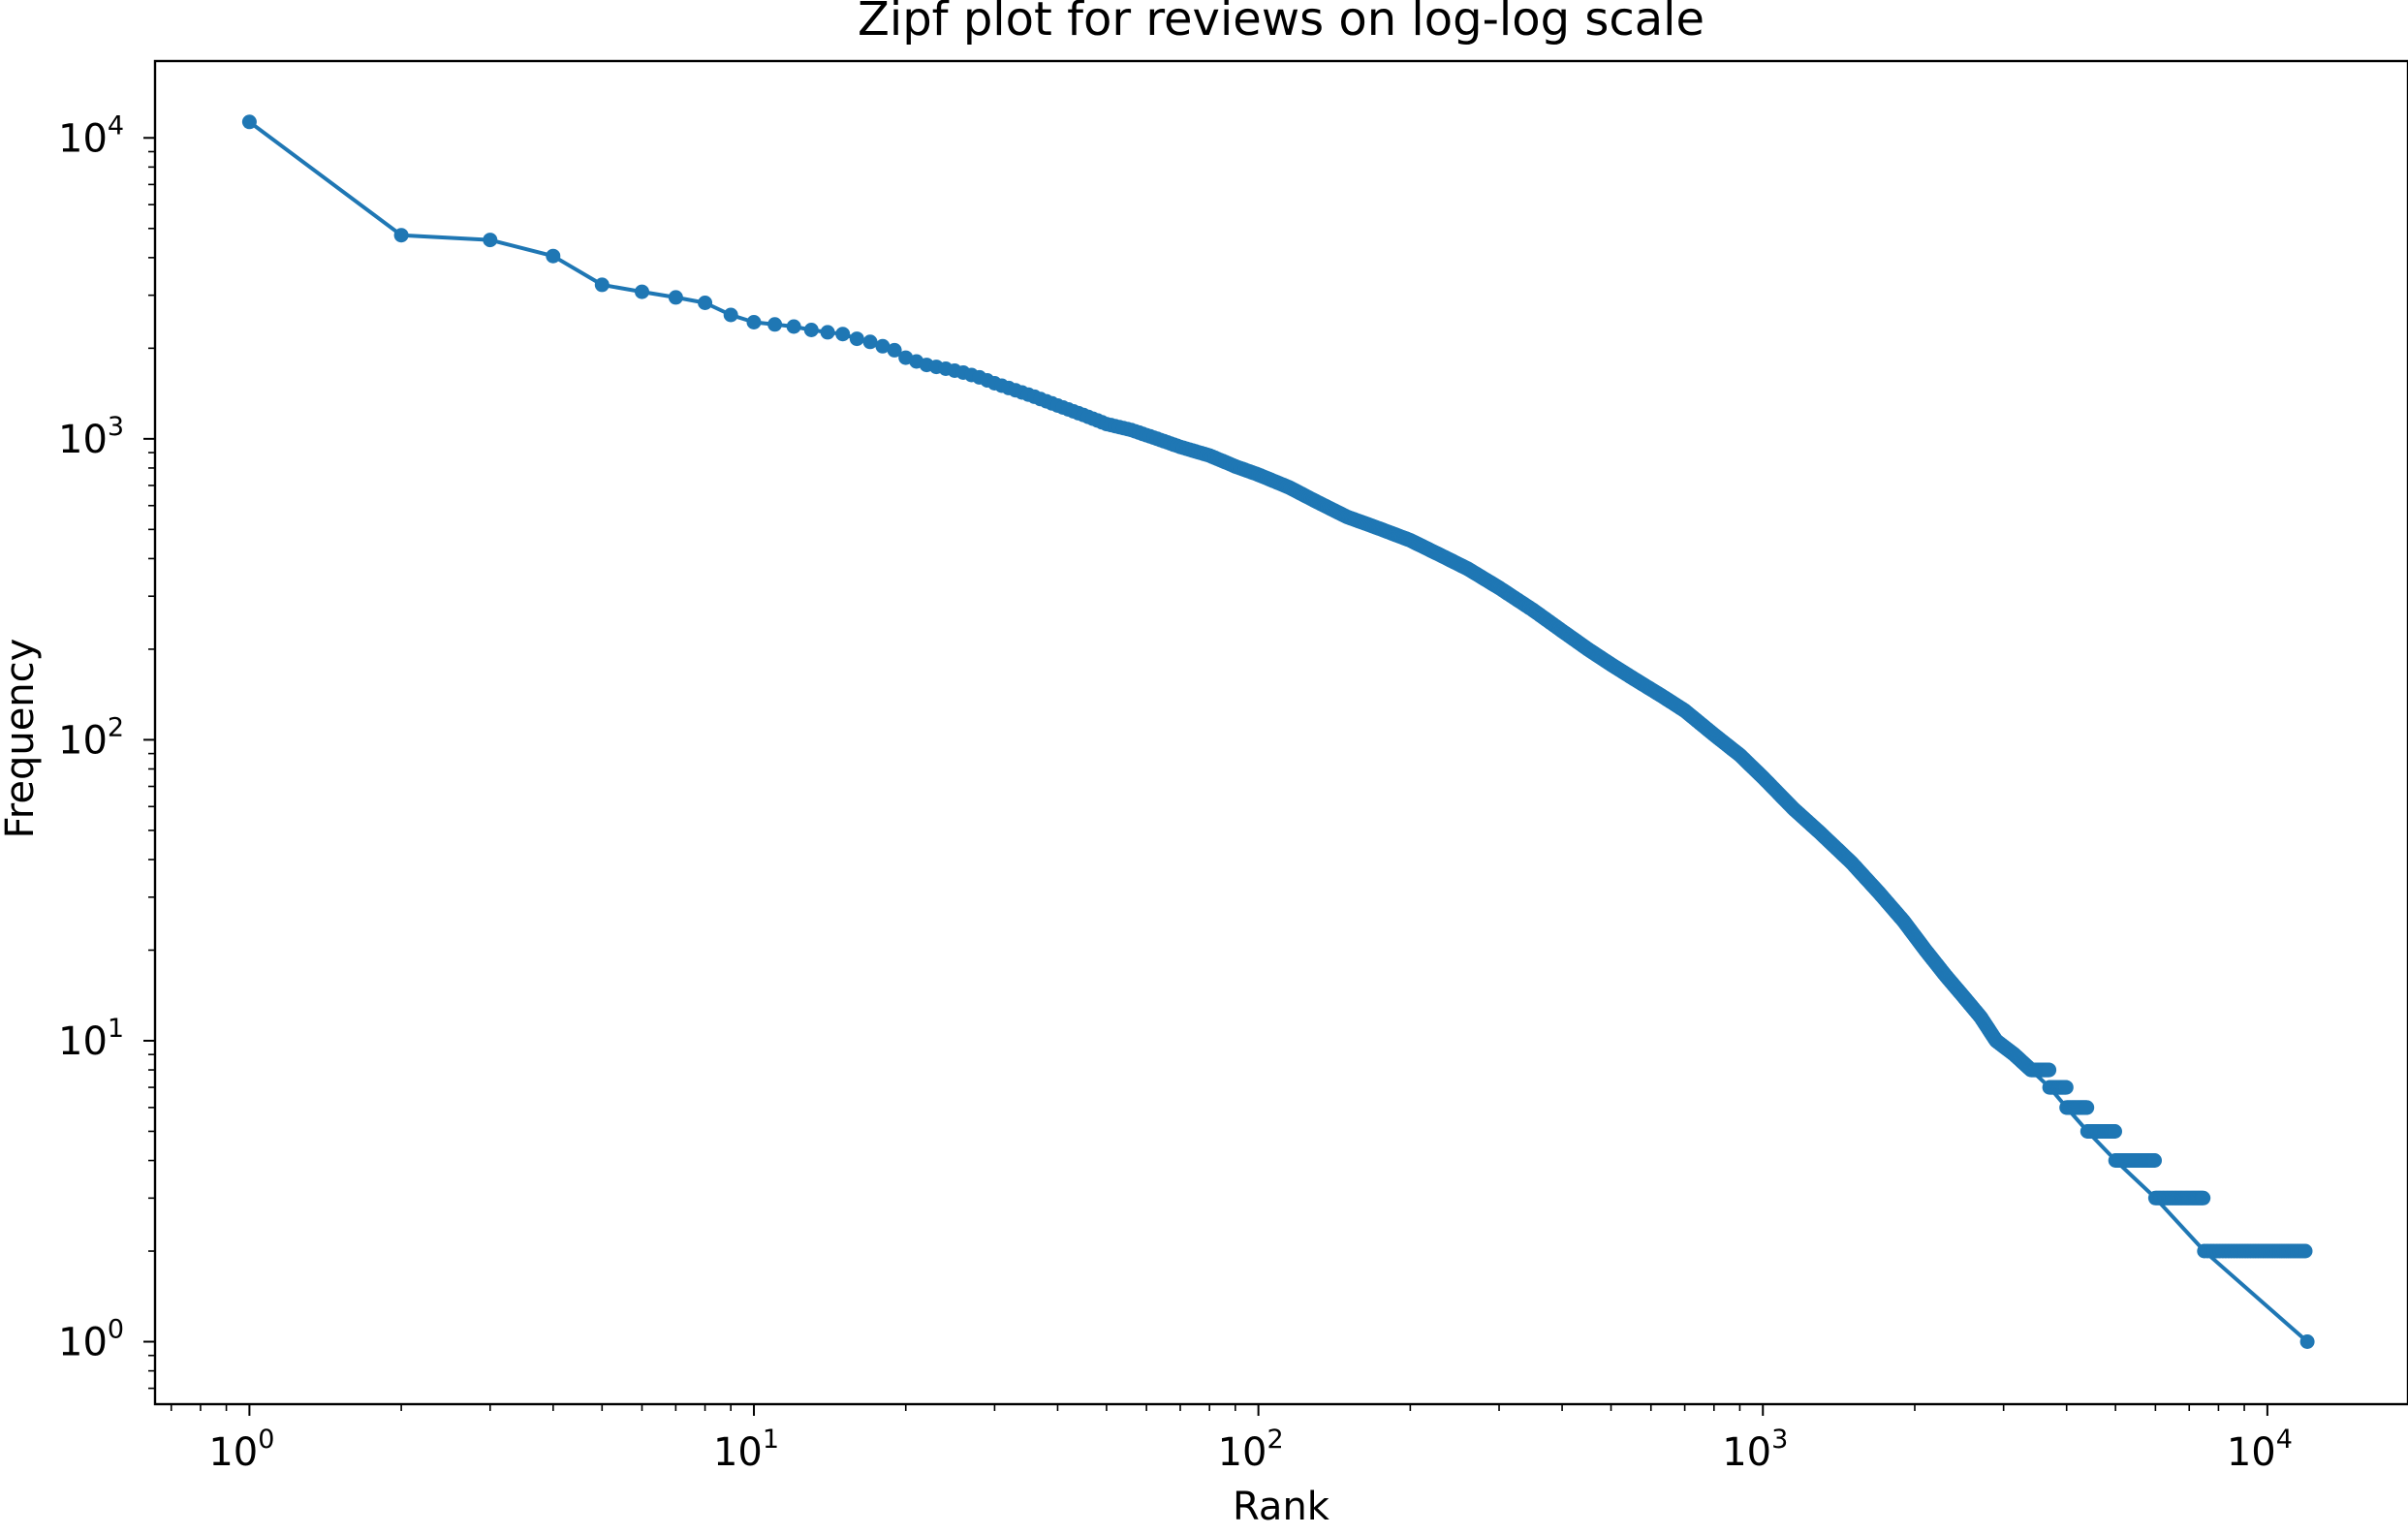 Image resolution: width=2408 pixels, height=1535 pixels. Describe the element at coordinates (21, 739) in the screenshot. I see `y-axis-label: Frequency` at that location.